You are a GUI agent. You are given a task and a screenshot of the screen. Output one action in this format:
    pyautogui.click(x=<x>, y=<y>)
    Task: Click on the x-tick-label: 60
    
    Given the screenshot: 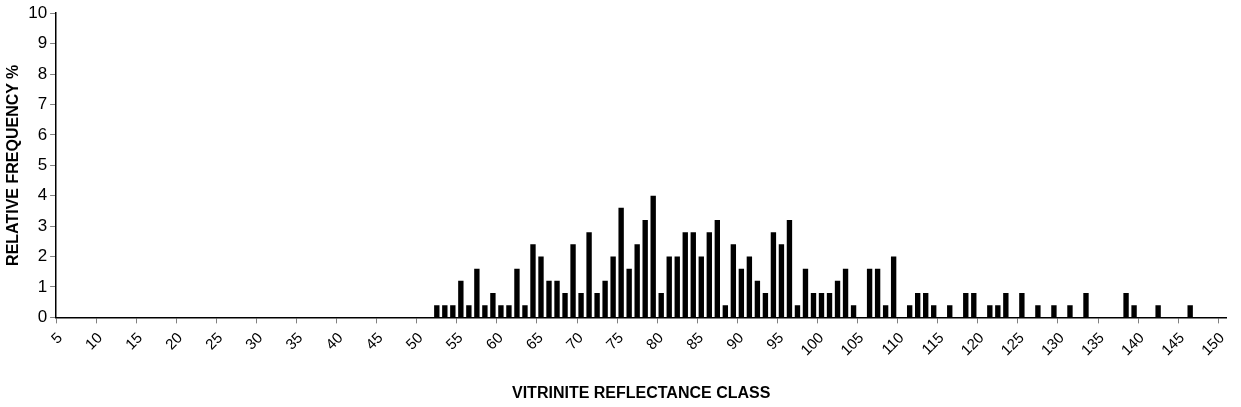 What is the action you would take?
    pyautogui.click(x=494, y=340)
    